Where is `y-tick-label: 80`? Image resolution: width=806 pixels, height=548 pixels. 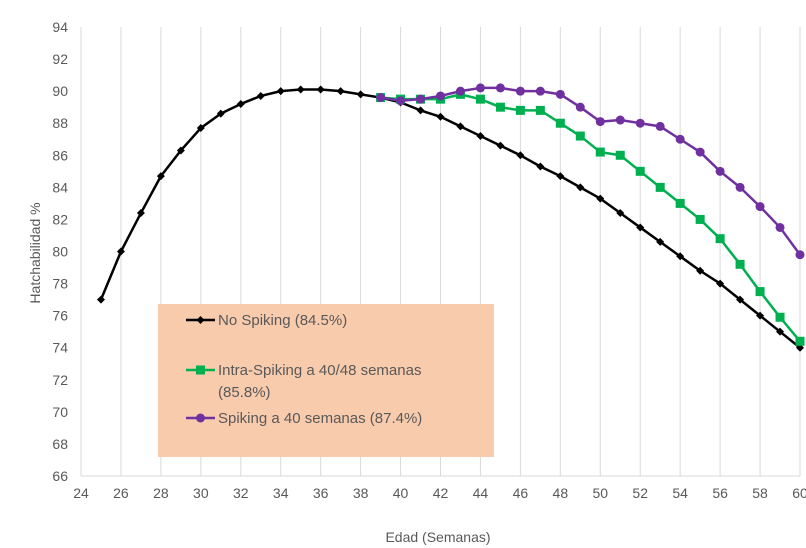 y-tick-label: 80 is located at coordinates (60, 252).